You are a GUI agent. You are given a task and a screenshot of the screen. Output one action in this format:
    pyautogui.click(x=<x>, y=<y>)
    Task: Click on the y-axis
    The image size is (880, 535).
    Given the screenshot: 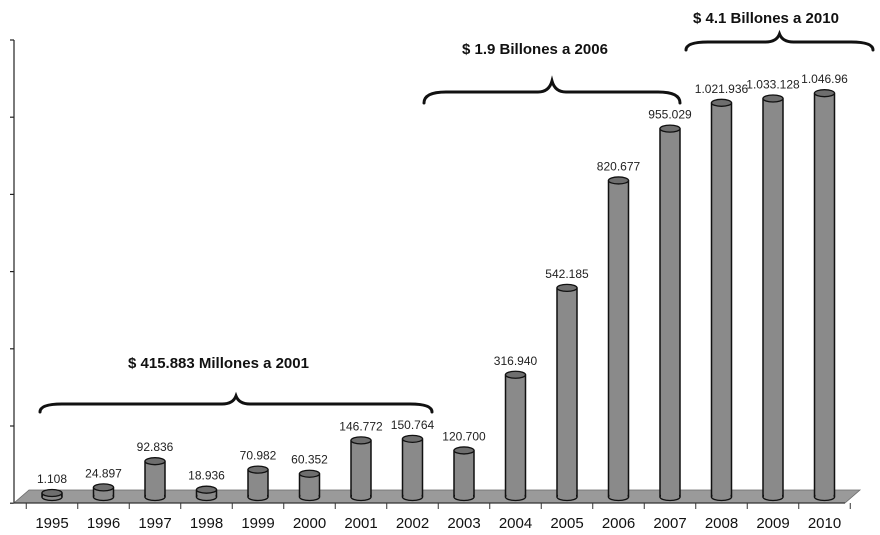 What is the action you would take?
    pyautogui.click(x=12, y=271)
    